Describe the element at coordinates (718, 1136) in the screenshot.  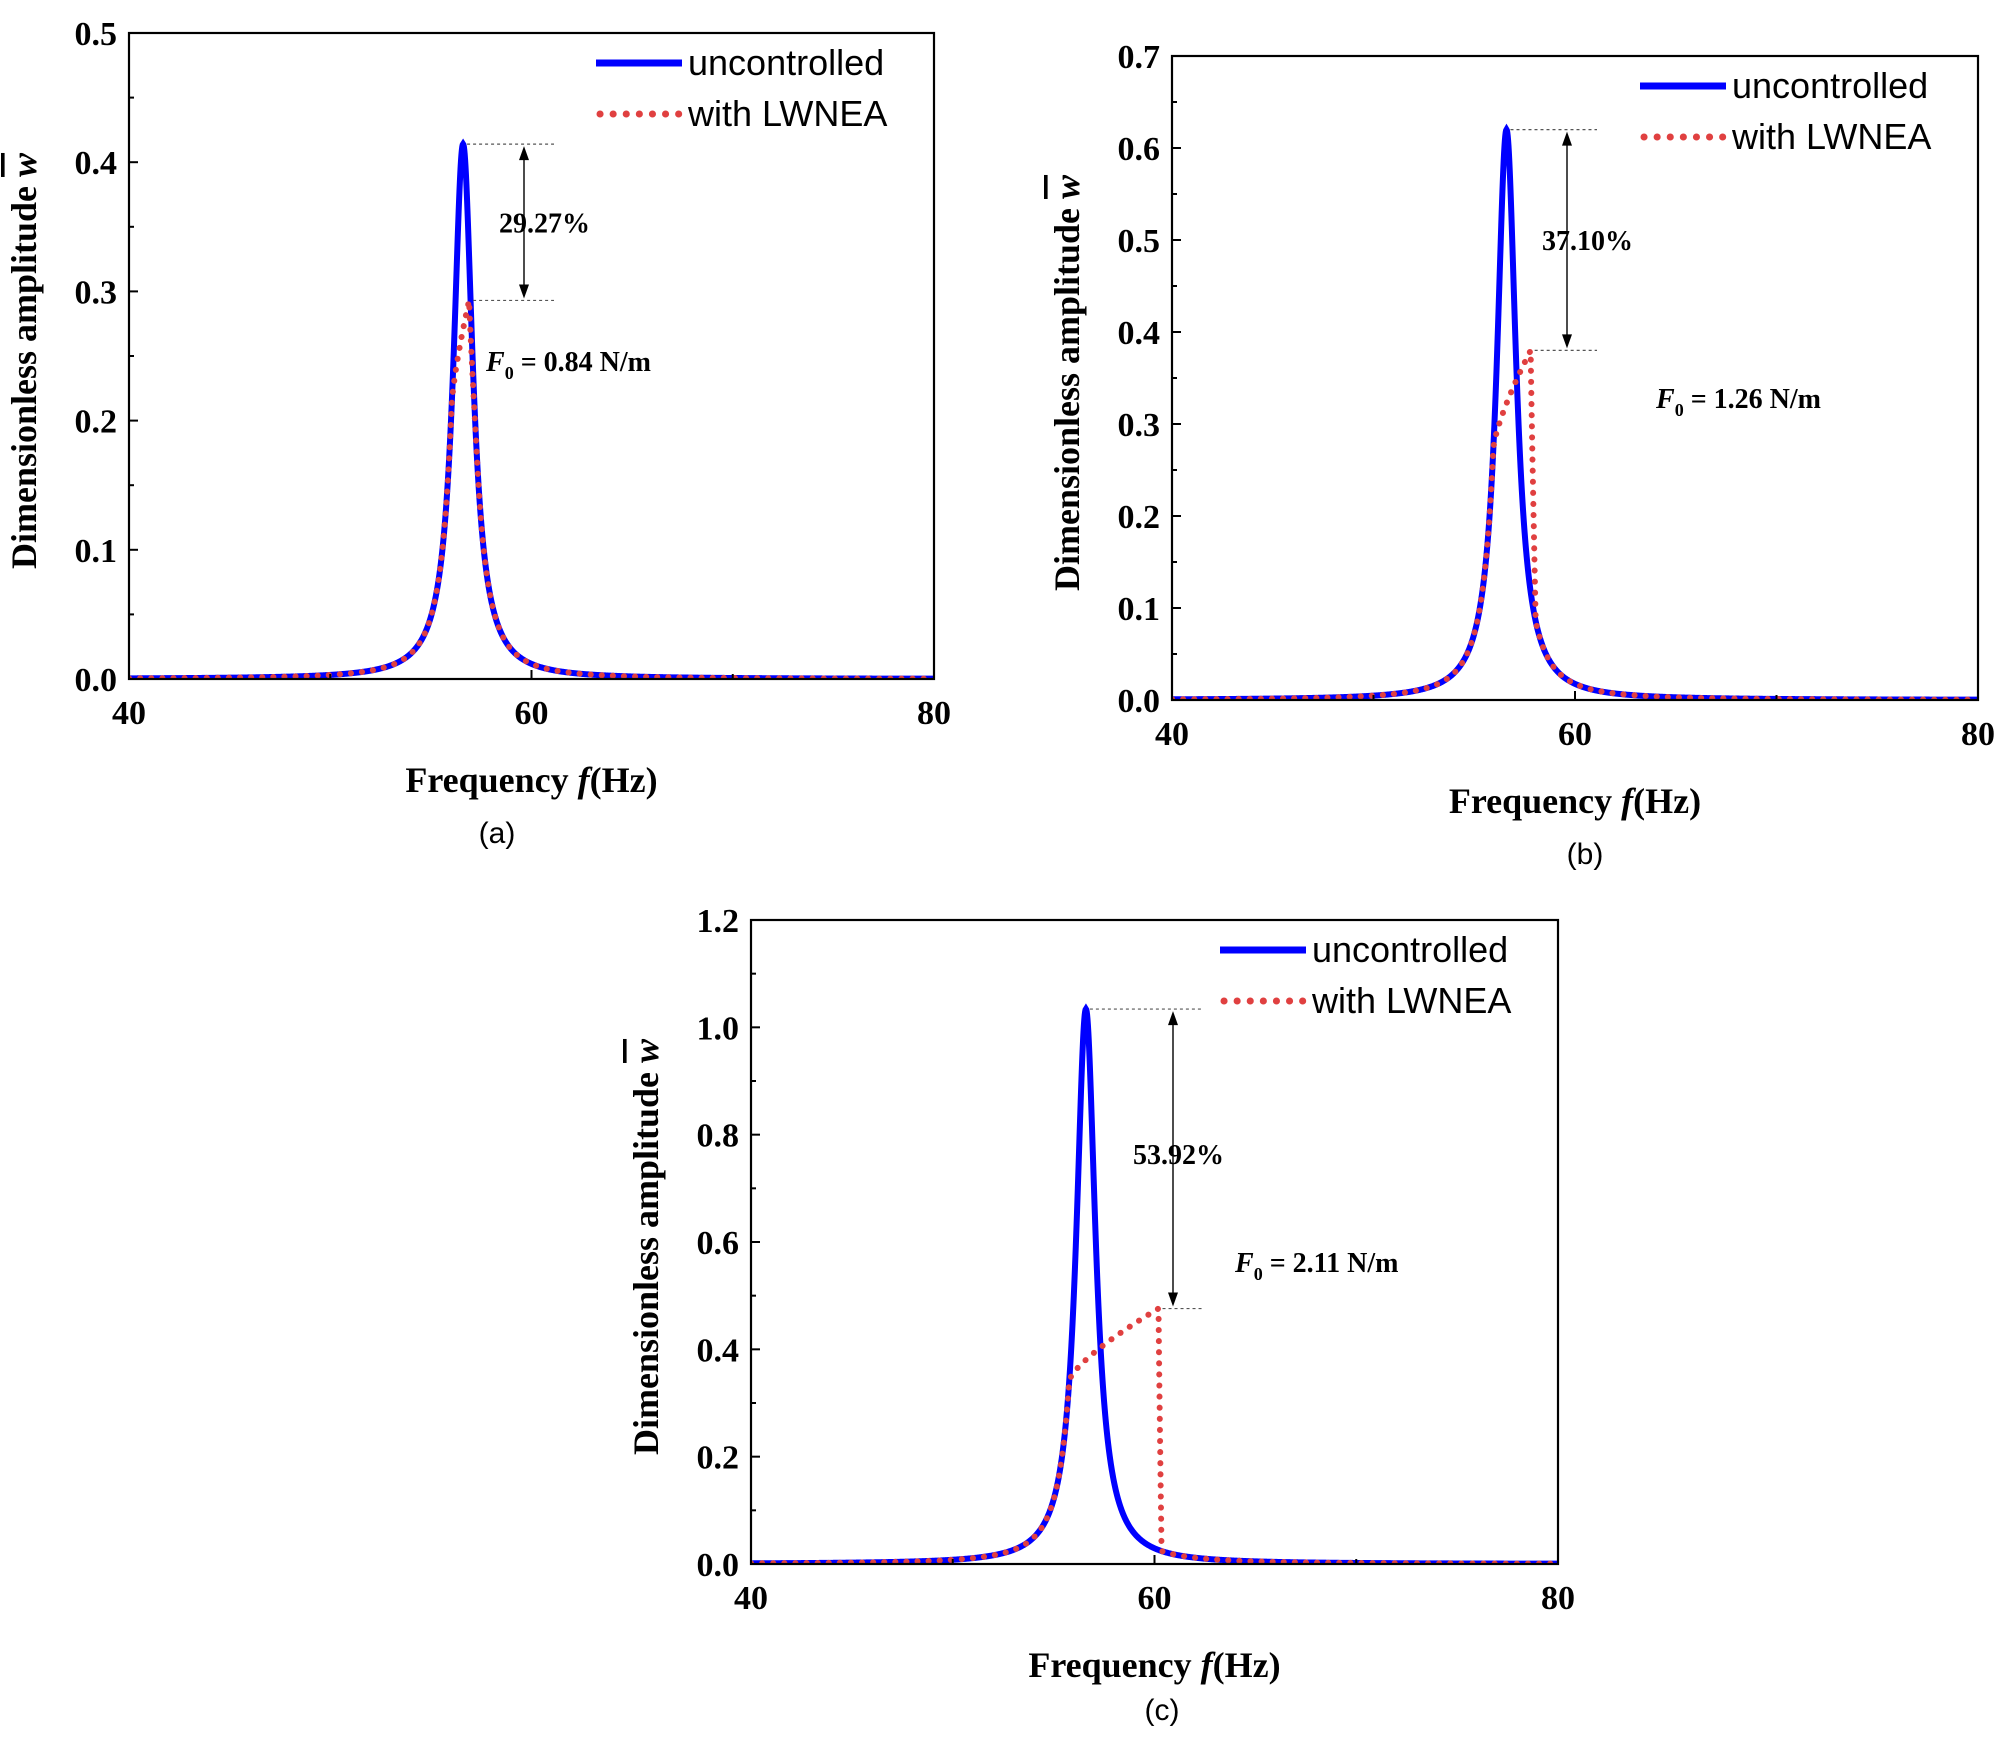
I see `y-tick-label: 0.8` at that location.